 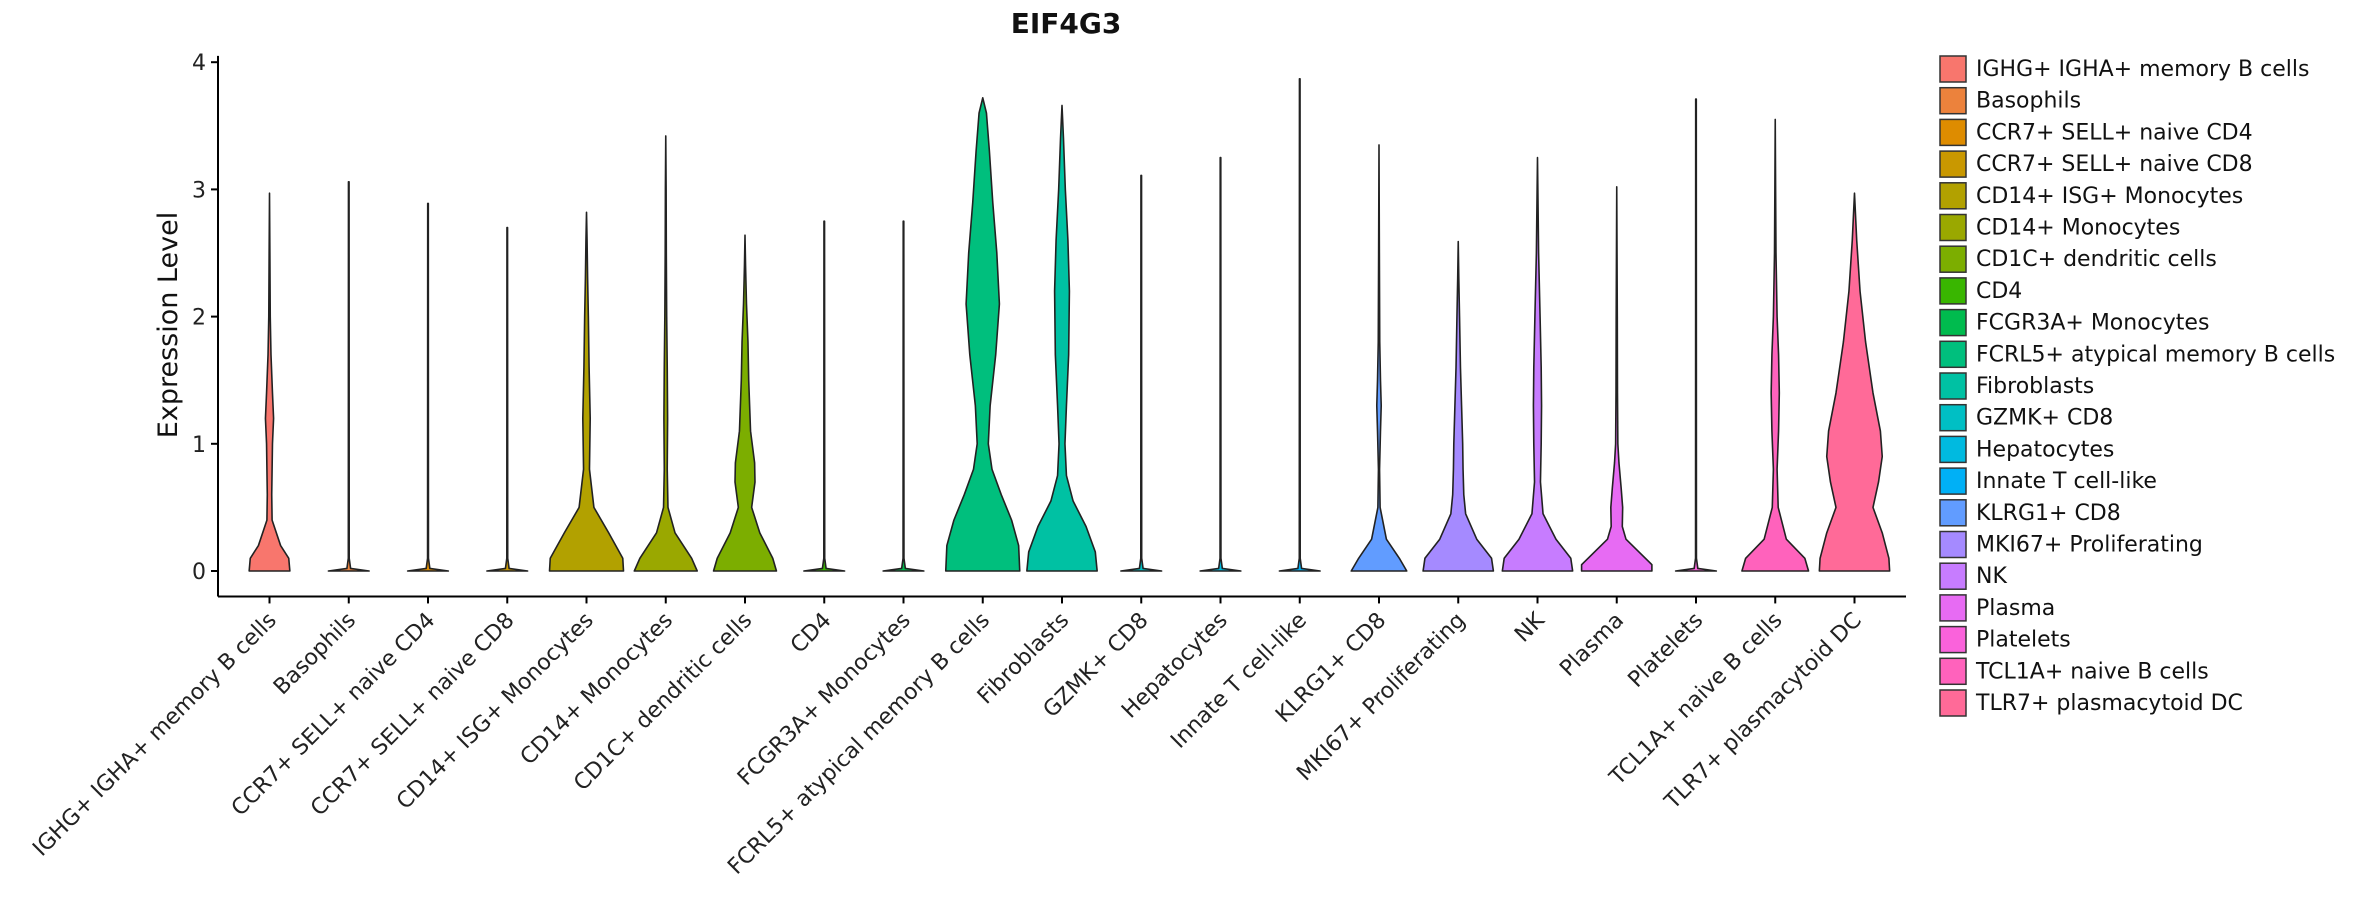 What do you see at coordinates (2035, 386) in the screenshot?
I see `legend-label: Fibroblasts` at bounding box center [2035, 386].